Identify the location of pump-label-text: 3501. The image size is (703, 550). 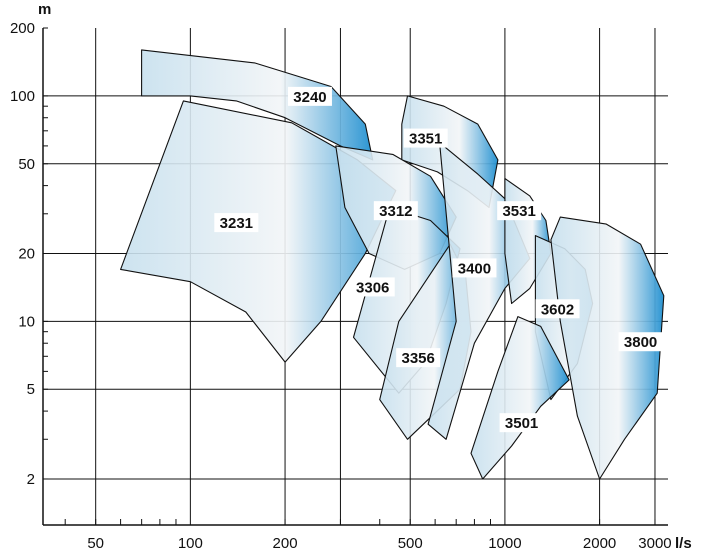
(521, 423).